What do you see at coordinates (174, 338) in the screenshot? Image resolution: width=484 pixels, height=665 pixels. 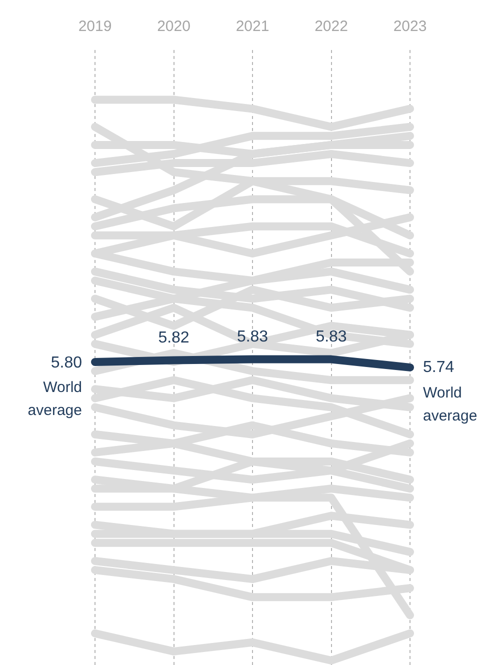 I see `data-label: 5.82` at bounding box center [174, 338].